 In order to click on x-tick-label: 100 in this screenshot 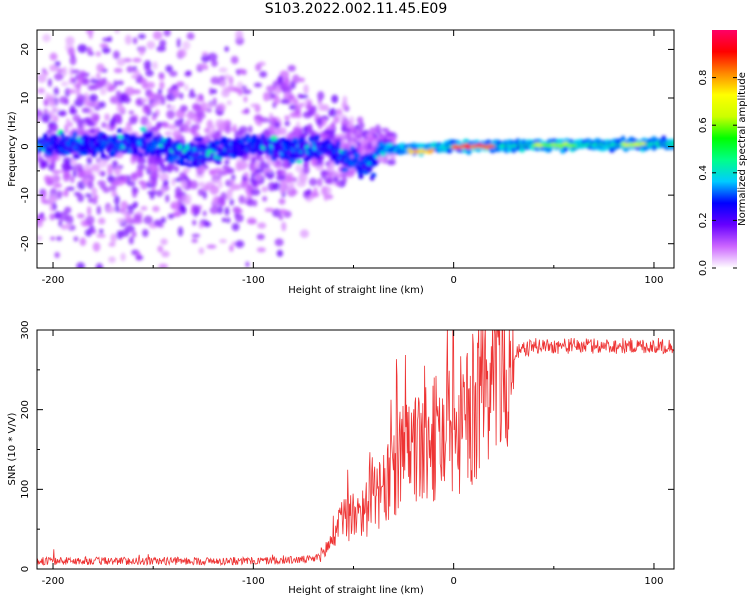, I will do `click(653, 280)`.